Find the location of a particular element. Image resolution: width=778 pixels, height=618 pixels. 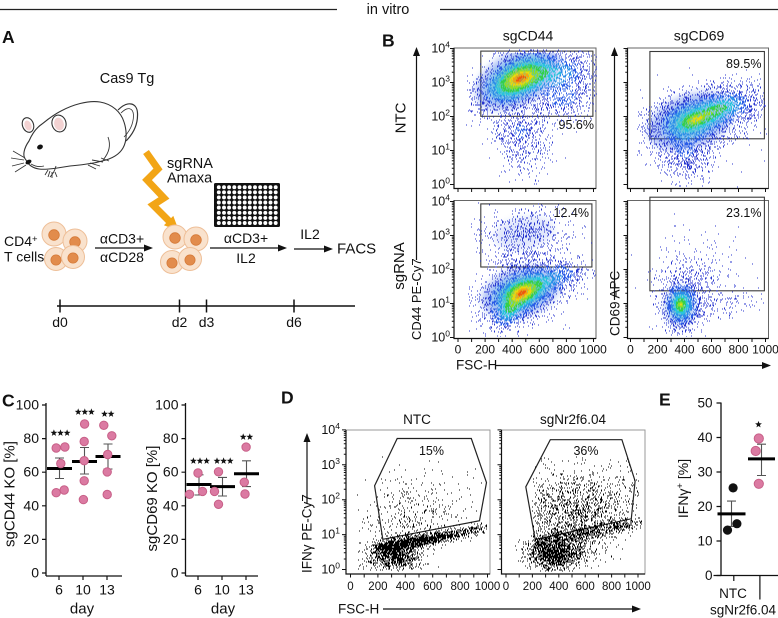

svg-text: 12.4% is located at coordinates (571, 213).